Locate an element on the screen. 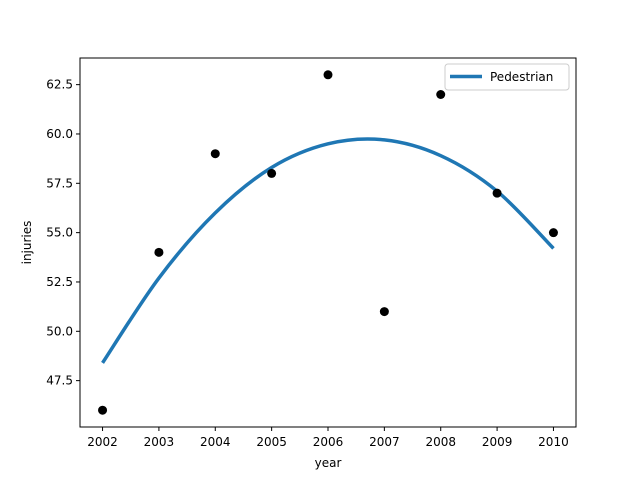  x-axis-ticks: 2002 2003 2004 2005 2006 2007 2008 2009 2010 is located at coordinates (328, 438).